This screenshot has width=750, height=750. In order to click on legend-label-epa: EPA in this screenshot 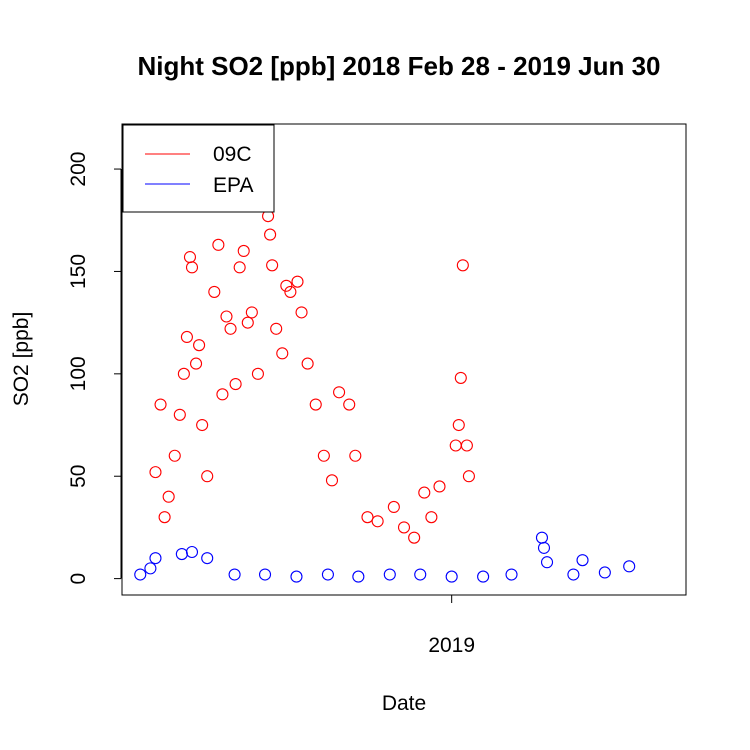, I will do `click(233, 185)`.